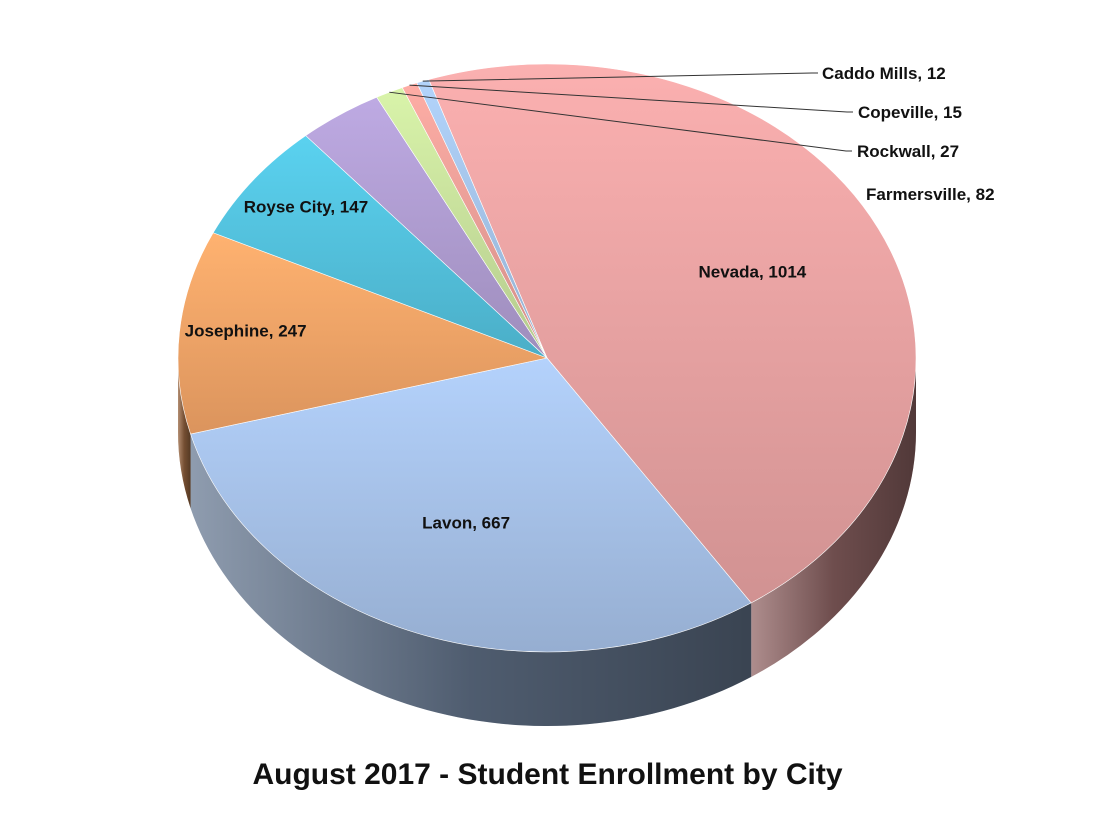  Describe the element at coordinates (752, 272) in the screenshot. I see `data-label-nevada: Nevada, 1014` at that location.